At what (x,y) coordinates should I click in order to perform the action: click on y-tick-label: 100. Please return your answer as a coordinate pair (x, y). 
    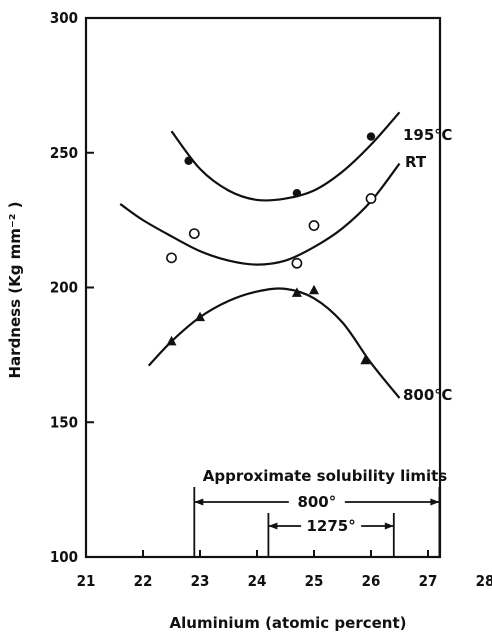
    Looking at the image, I should click on (64, 557).